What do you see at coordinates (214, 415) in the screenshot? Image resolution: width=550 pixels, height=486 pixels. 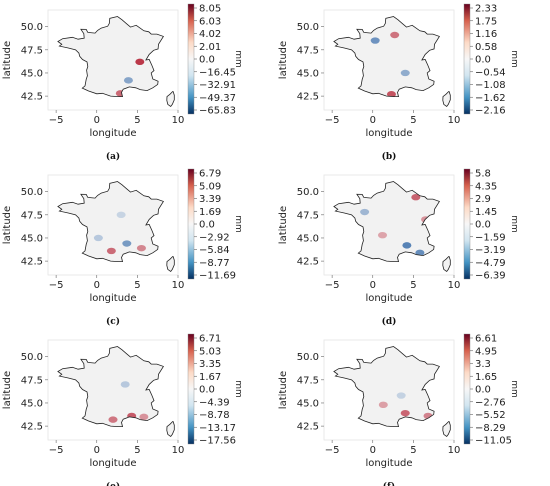 I see `colorbar-tick-label: −8.78` at bounding box center [214, 415].